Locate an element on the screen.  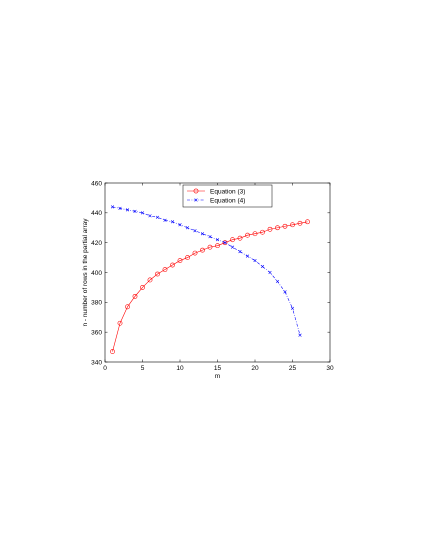
legend-label: Equation (3) is located at coordinates (227, 191).